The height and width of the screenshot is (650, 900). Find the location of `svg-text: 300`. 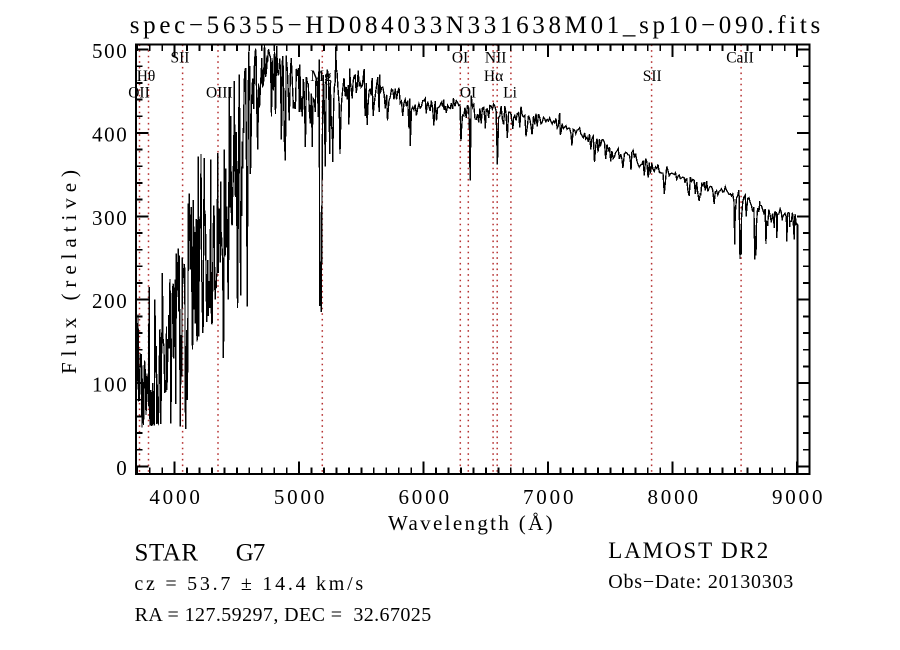

svg-text: 300 is located at coordinates (109, 218).